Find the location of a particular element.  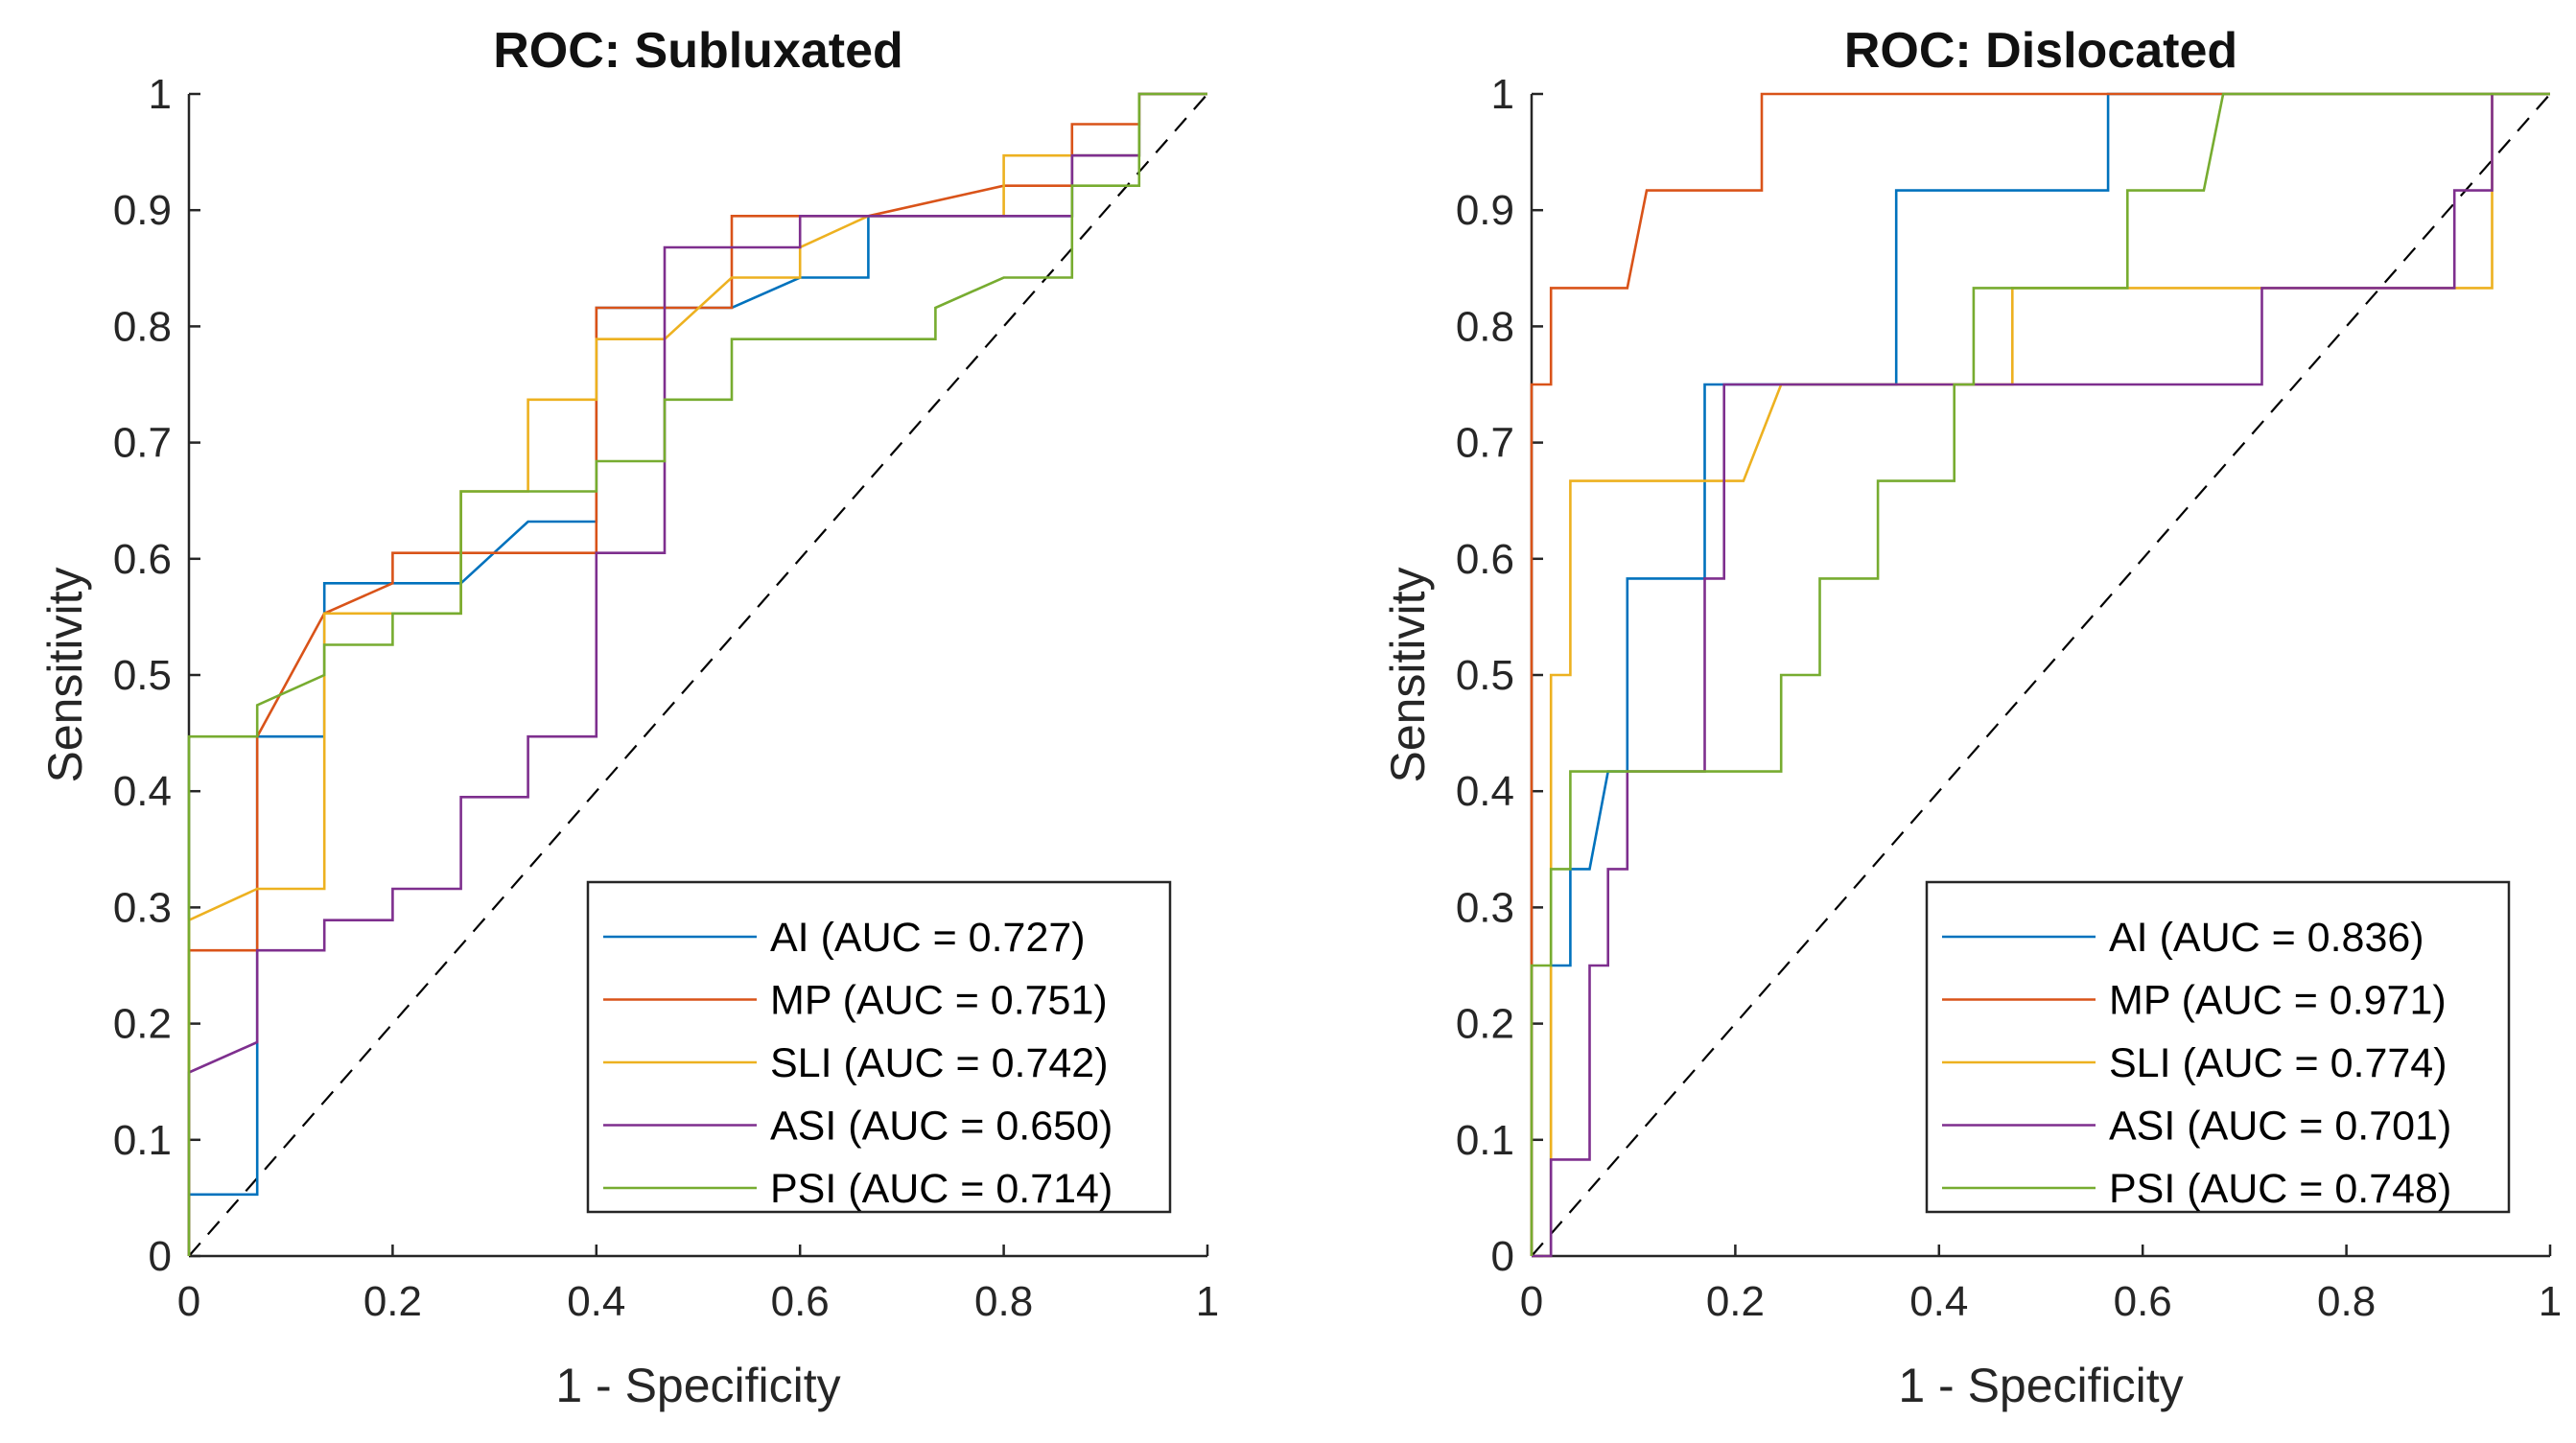

chart-title: ROC: Subluxated is located at coordinates (698, 51).